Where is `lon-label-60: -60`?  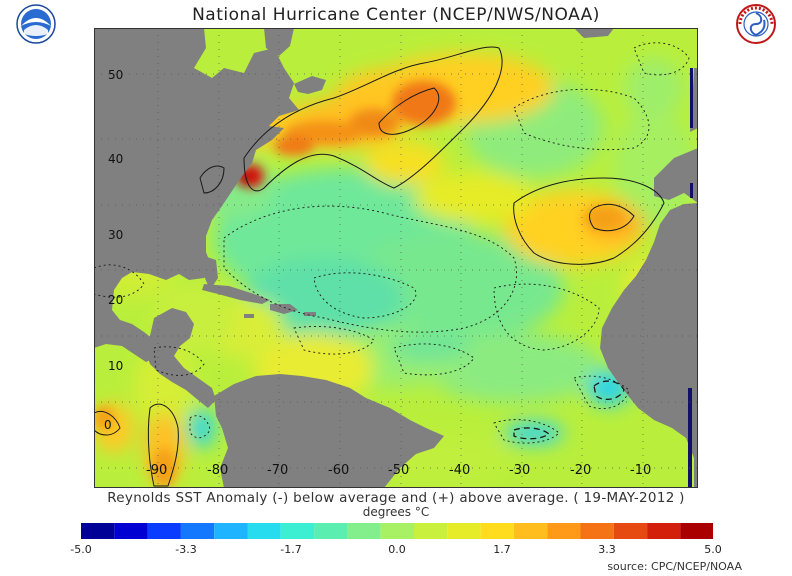 lon-label-60: -60 is located at coordinates (338, 470).